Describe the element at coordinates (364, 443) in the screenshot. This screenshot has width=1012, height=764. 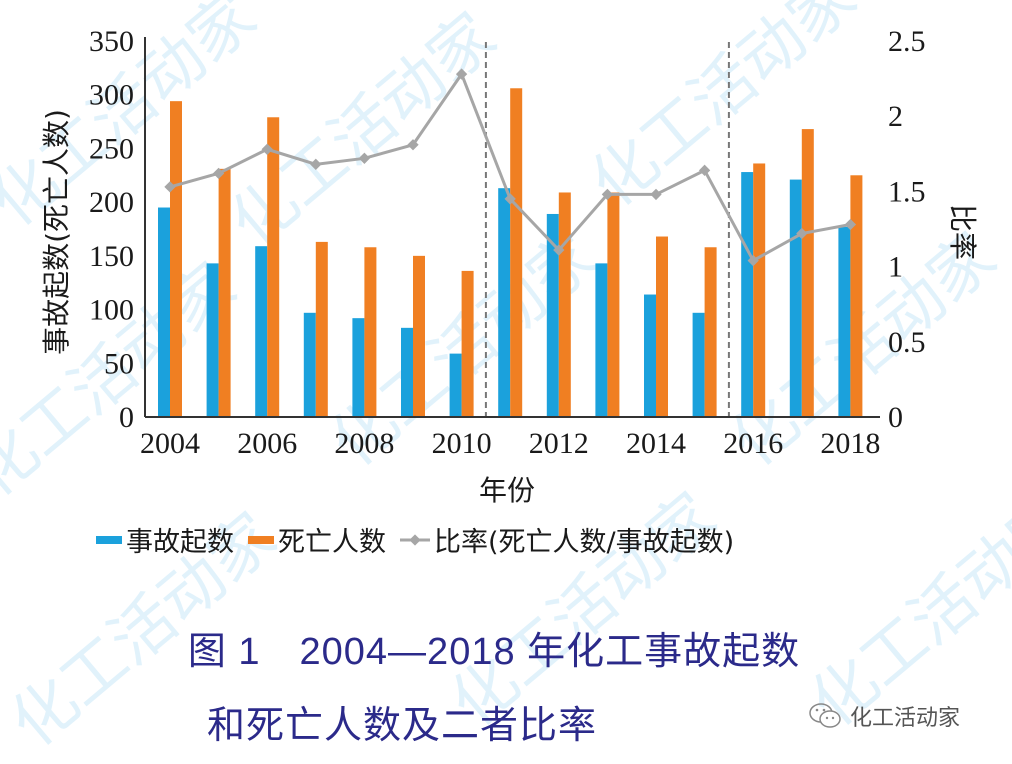
I see `x-tick-label: 2008` at that location.